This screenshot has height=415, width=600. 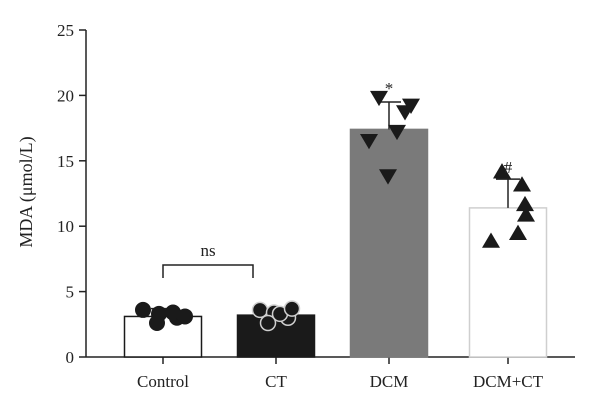 I want to click on y-tick-label: 15, so click(x=65, y=161).